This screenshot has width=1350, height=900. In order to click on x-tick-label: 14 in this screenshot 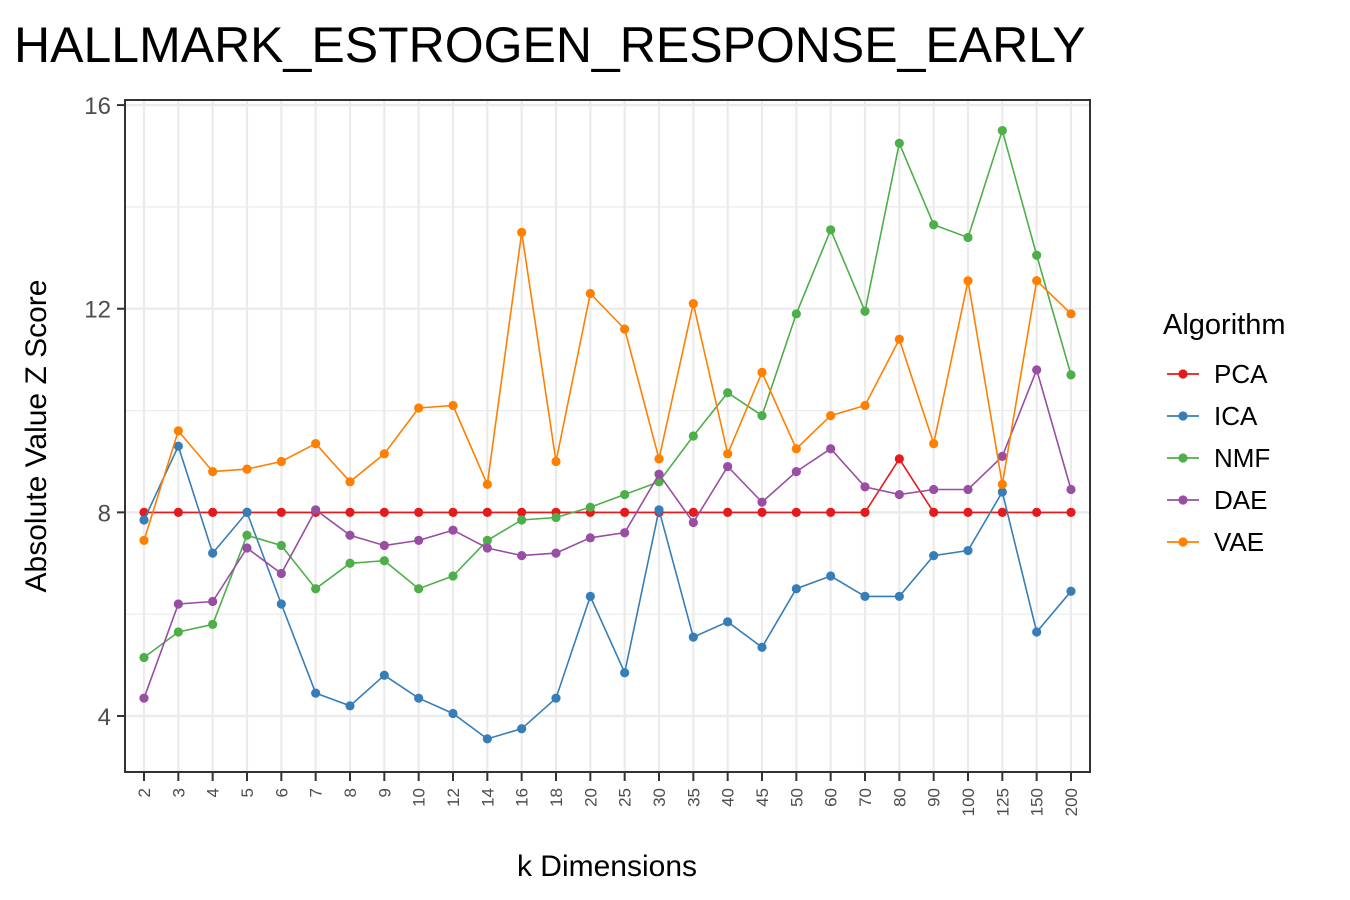, I will do `click(487, 797)`.